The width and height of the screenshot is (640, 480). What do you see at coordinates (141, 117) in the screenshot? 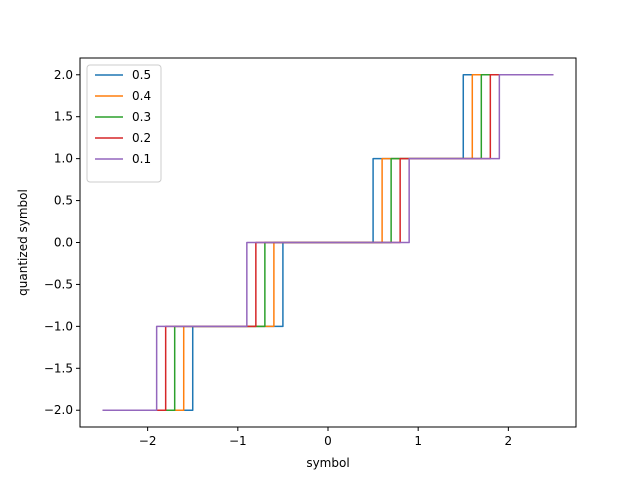
I see `legend-label: 0.3` at bounding box center [141, 117].